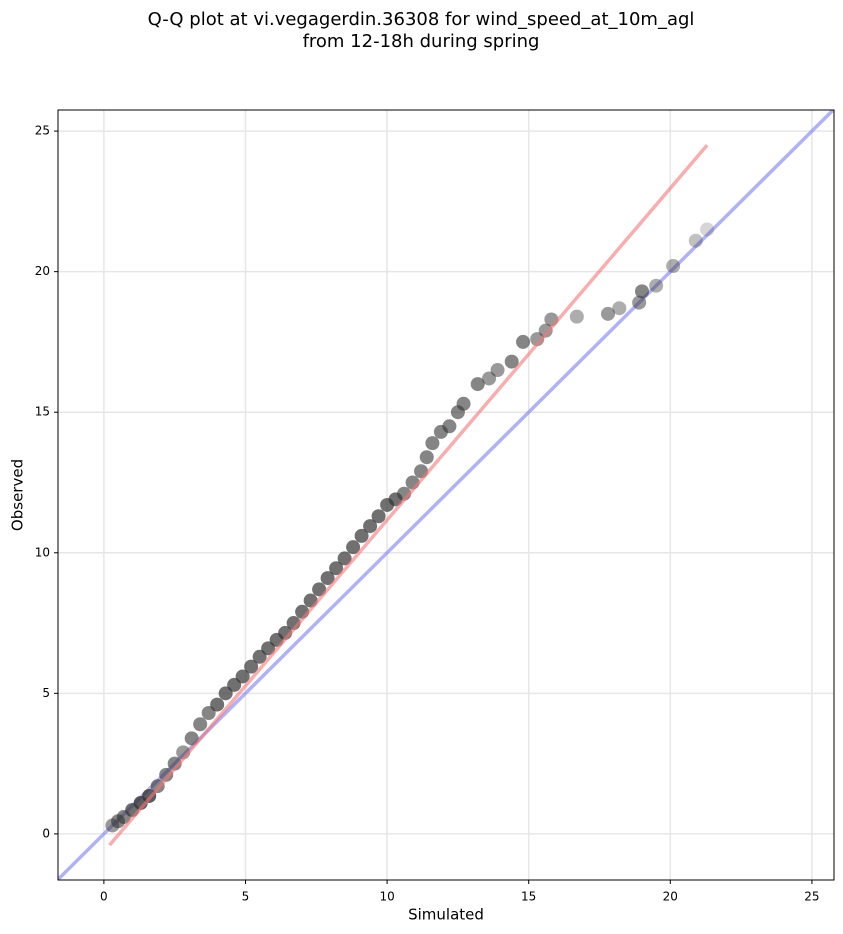 Image resolution: width=843 pixels, height=934 pixels. Describe the element at coordinates (811, 897) in the screenshot. I see `x-tick-label: 25` at that location.